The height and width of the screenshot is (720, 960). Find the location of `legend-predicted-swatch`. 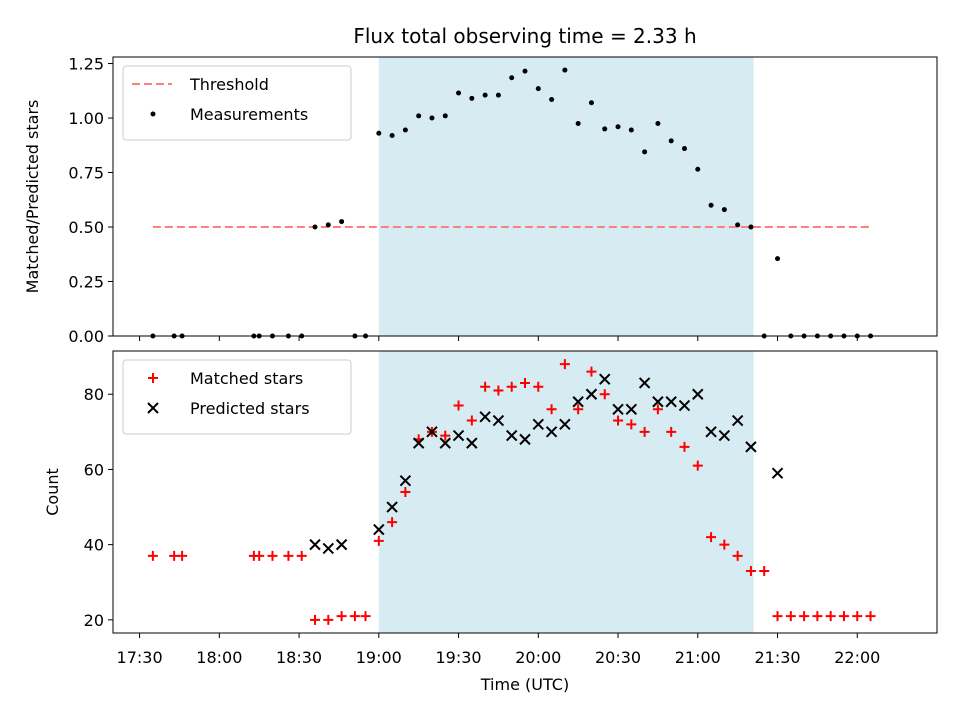

legend-predicted-swatch is located at coordinates (153, 408).